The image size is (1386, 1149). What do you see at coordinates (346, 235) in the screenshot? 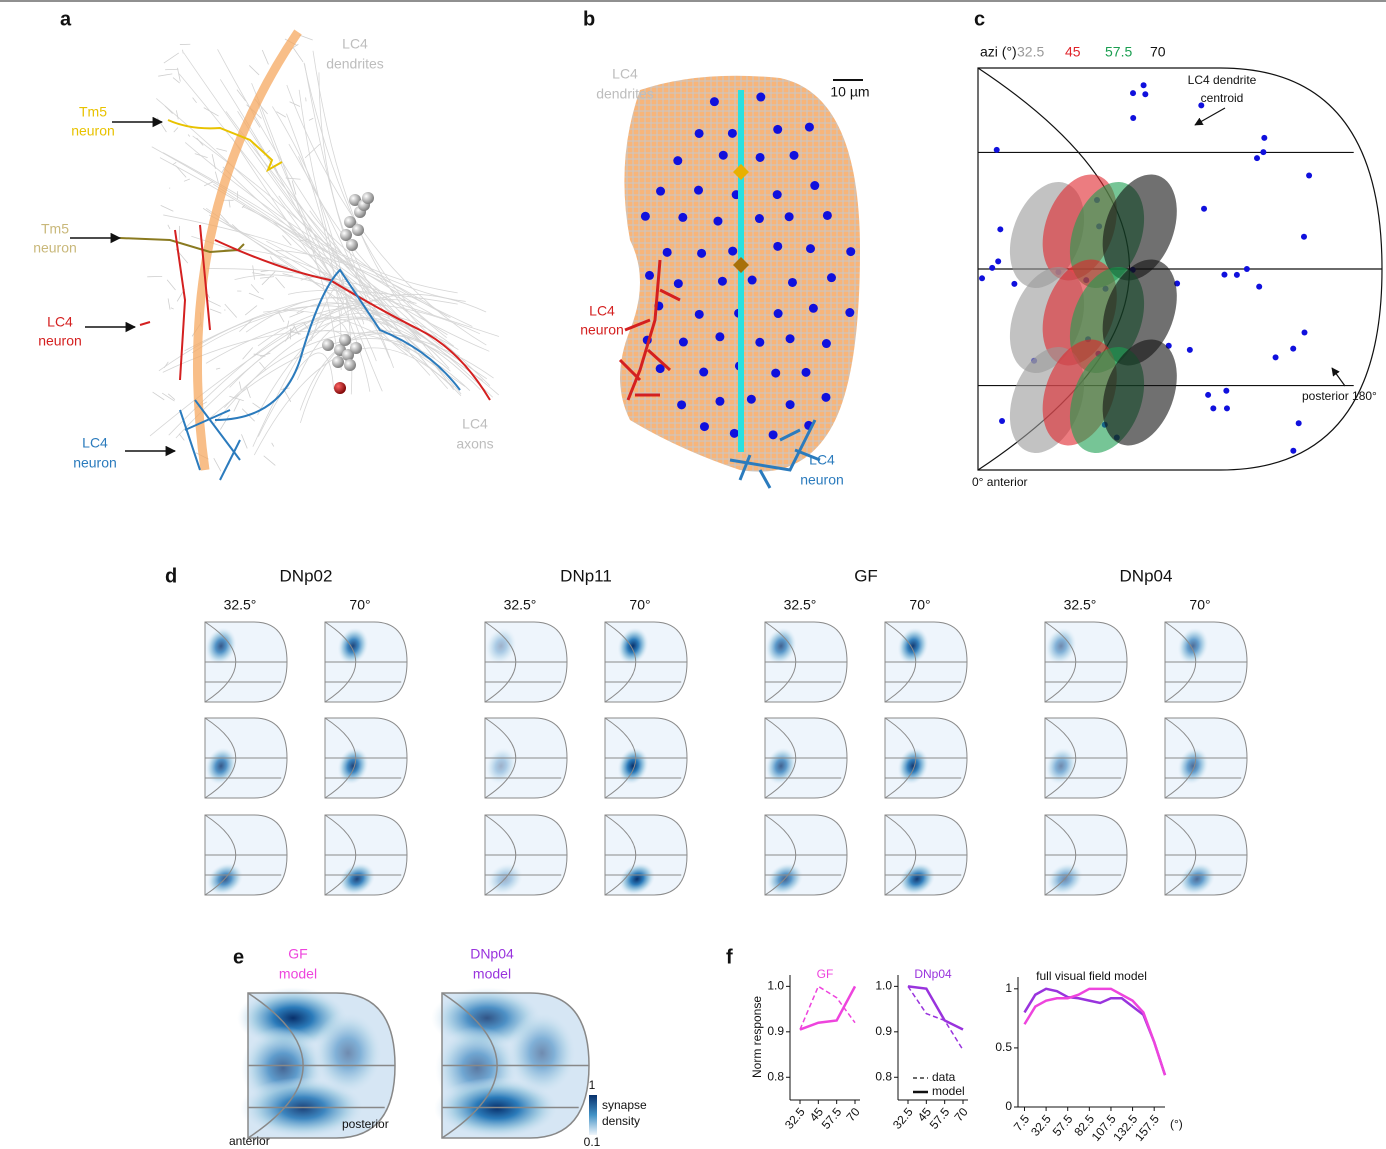
I see `synapse-sphere` at bounding box center [346, 235].